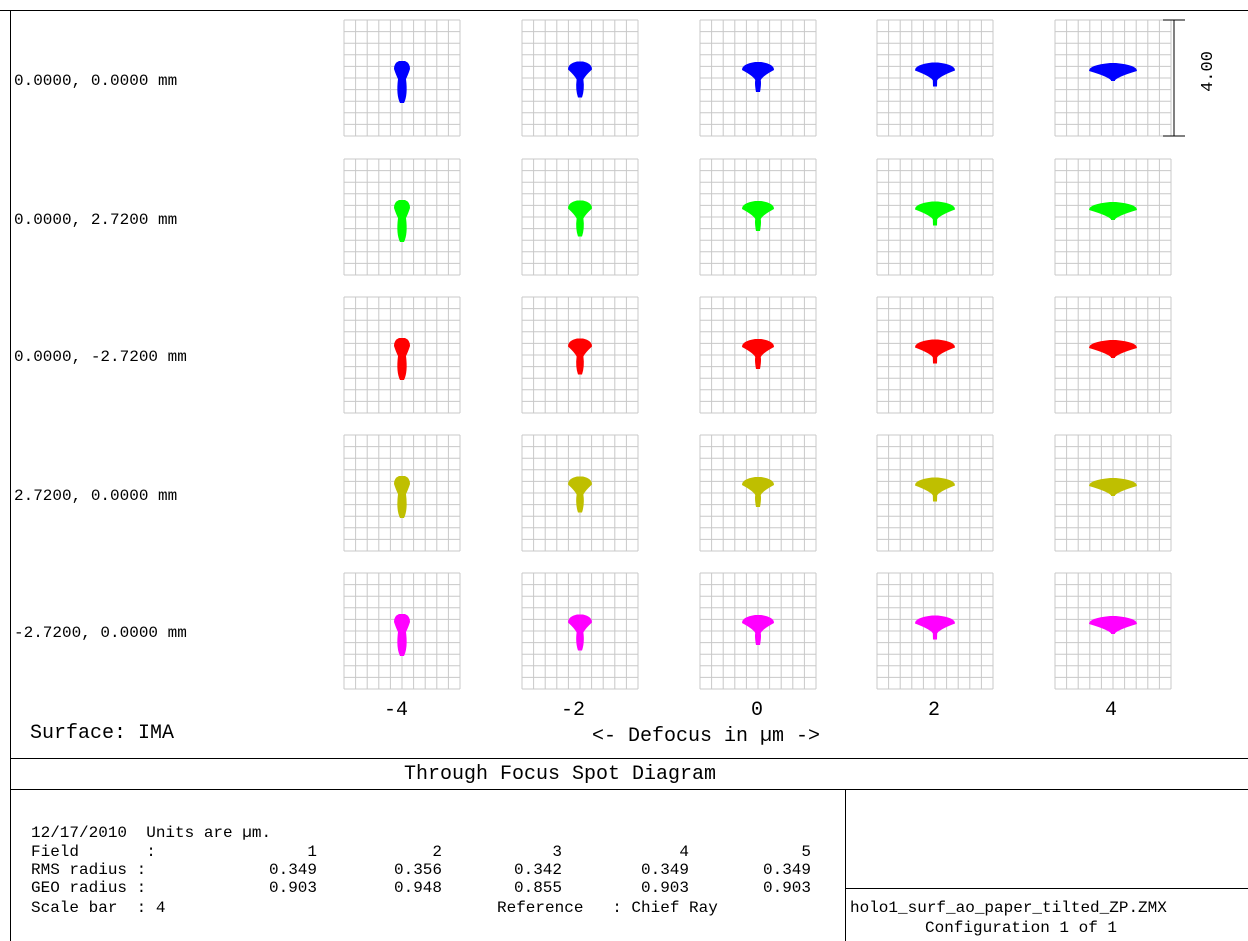 The width and height of the screenshot is (1248, 941). I want to click on defocus-tick-1: -4, so click(396, 710).